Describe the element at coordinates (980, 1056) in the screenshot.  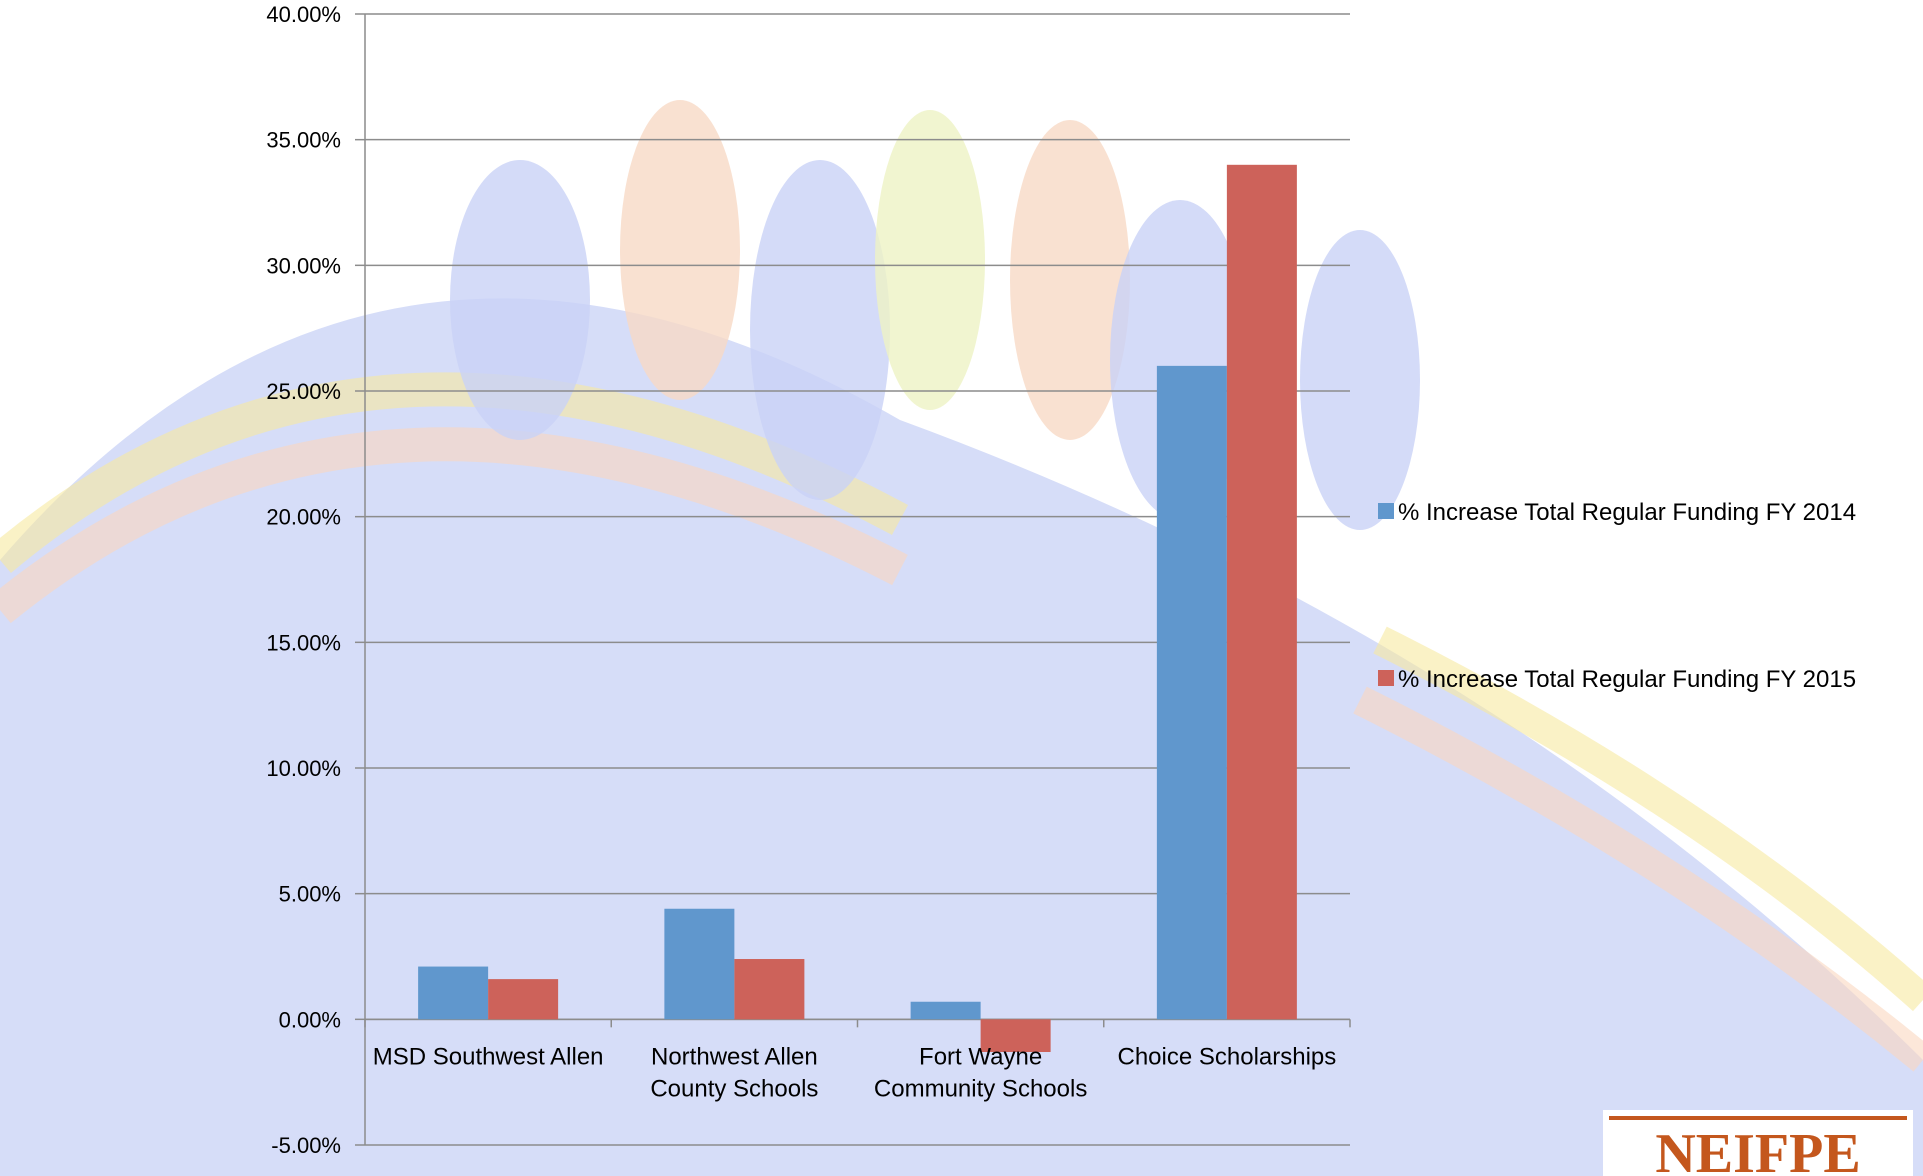
I see `x-category-label: Fort Wayne` at that location.